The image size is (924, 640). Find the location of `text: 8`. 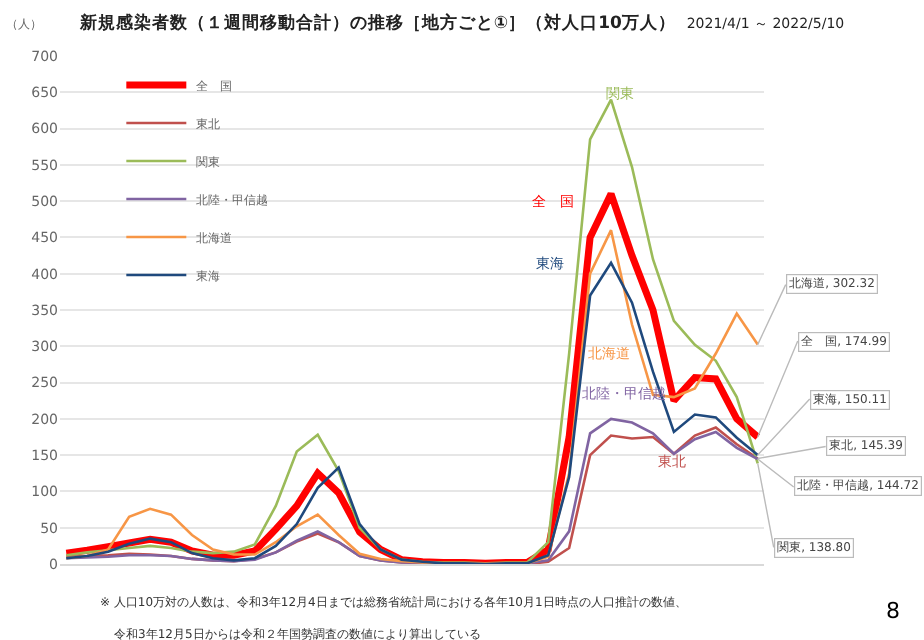

text: 8 is located at coordinates (893, 611).